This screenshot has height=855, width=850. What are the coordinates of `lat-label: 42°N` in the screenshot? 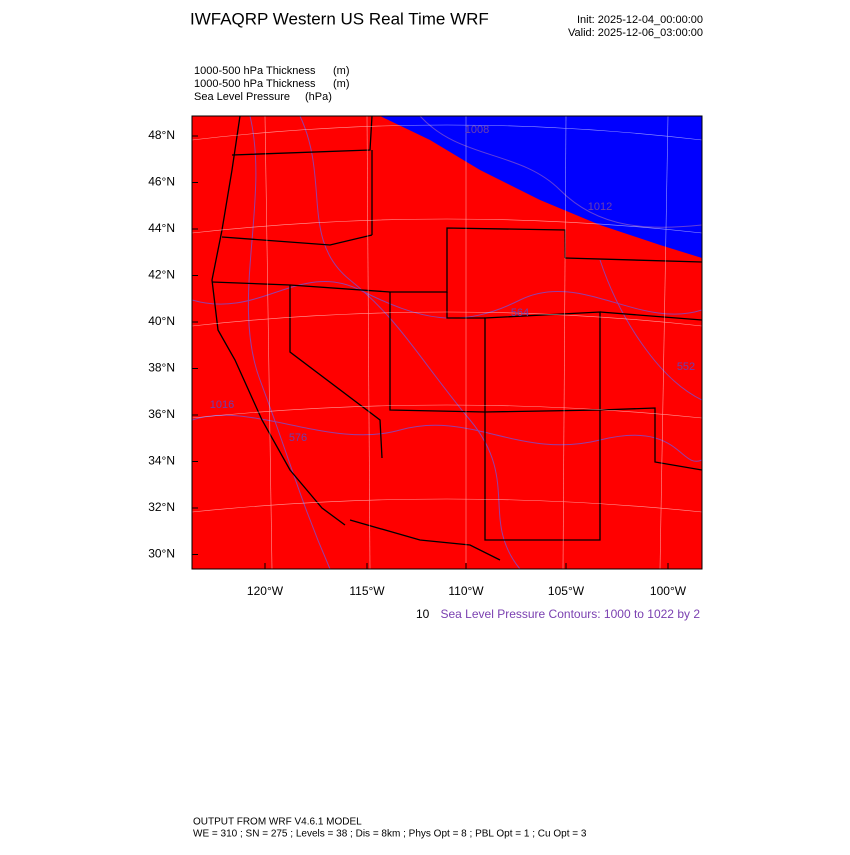 It's located at (161, 275).